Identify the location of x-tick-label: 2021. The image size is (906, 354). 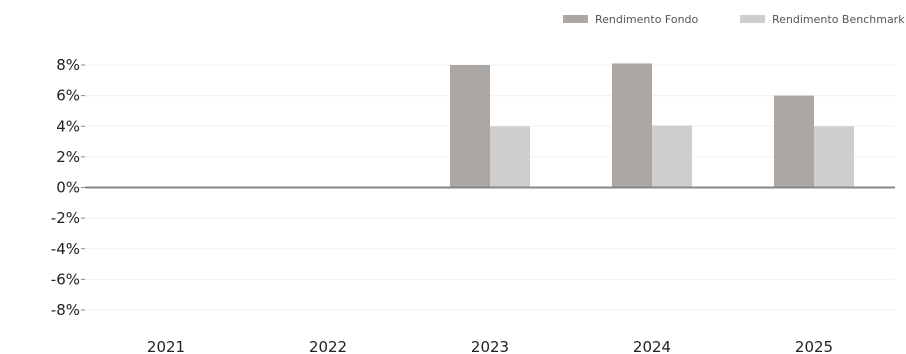
(166, 346).